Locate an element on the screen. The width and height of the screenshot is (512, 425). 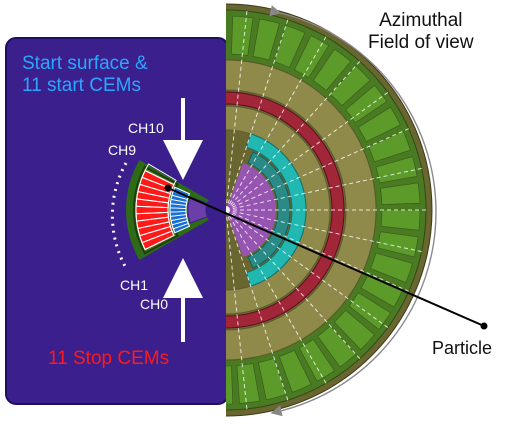
azimuthal-line2: Field of view is located at coordinates (421, 42).